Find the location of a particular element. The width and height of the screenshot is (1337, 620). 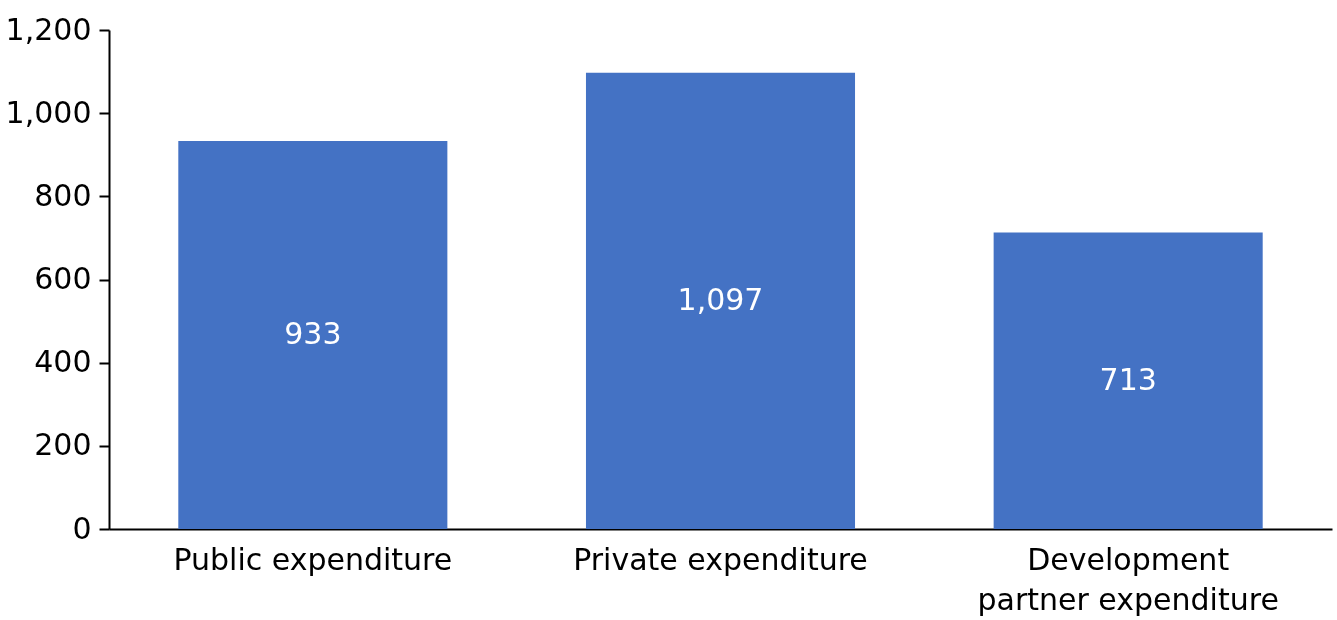

x-tick-label: Private expenditure is located at coordinates (720, 559).